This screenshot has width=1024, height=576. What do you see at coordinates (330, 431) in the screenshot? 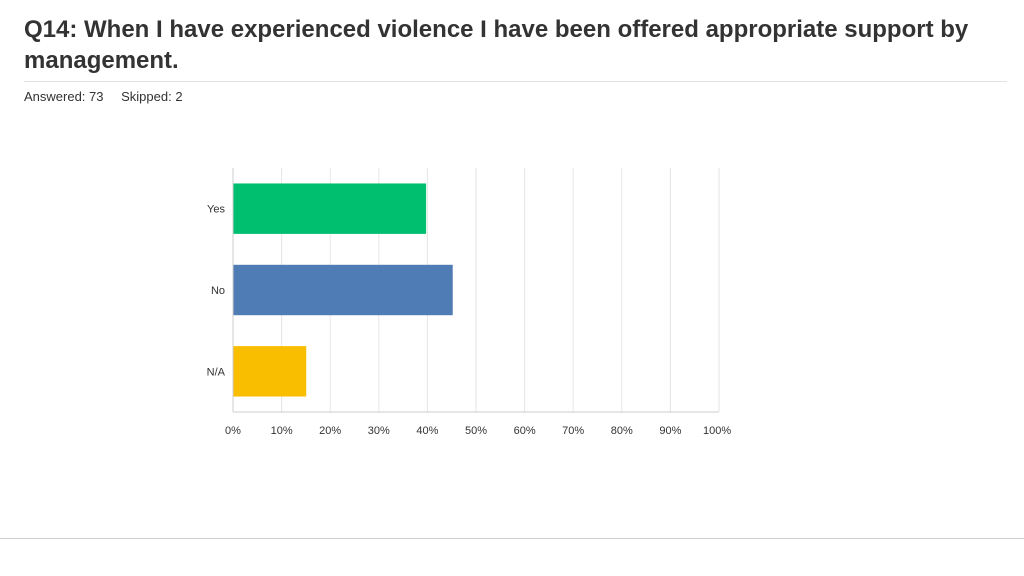
I see `x-tick-label: 20%` at bounding box center [330, 431].